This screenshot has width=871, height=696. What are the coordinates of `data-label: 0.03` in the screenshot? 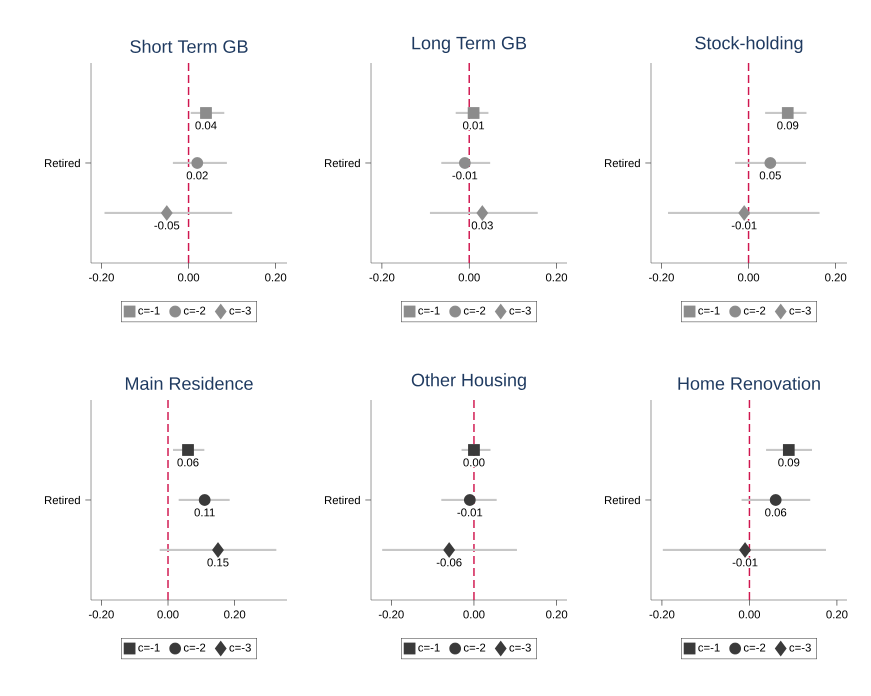 It's located at (482, 225).